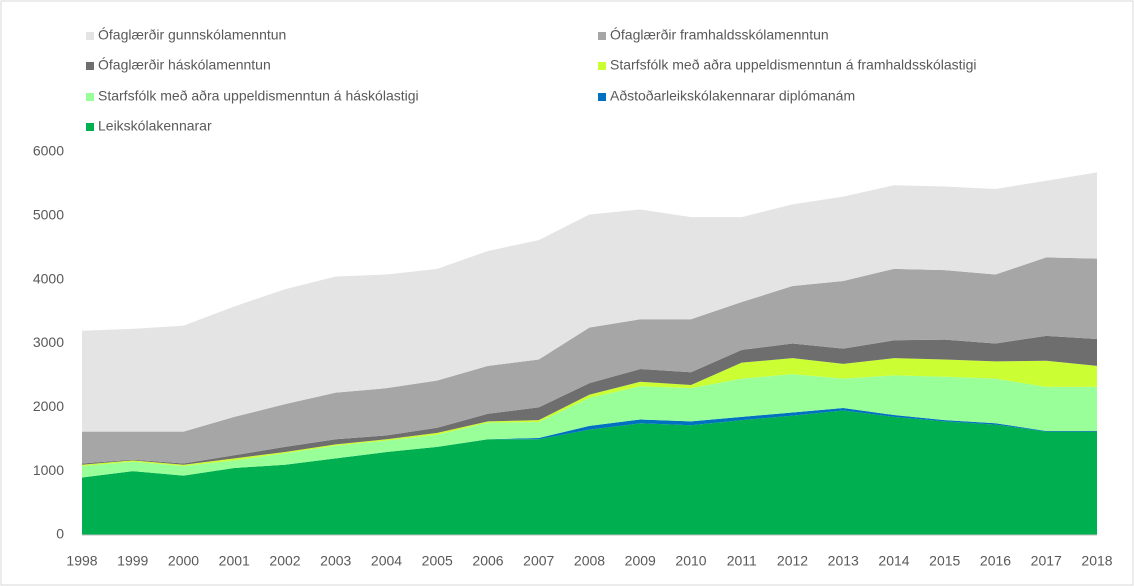 The height and width of the screenshot is (586, 1134). What do you see at coordinates (386, 561) in the screenshot?
I see `x-tick-label: 2004` at bounding box center [386, 561].